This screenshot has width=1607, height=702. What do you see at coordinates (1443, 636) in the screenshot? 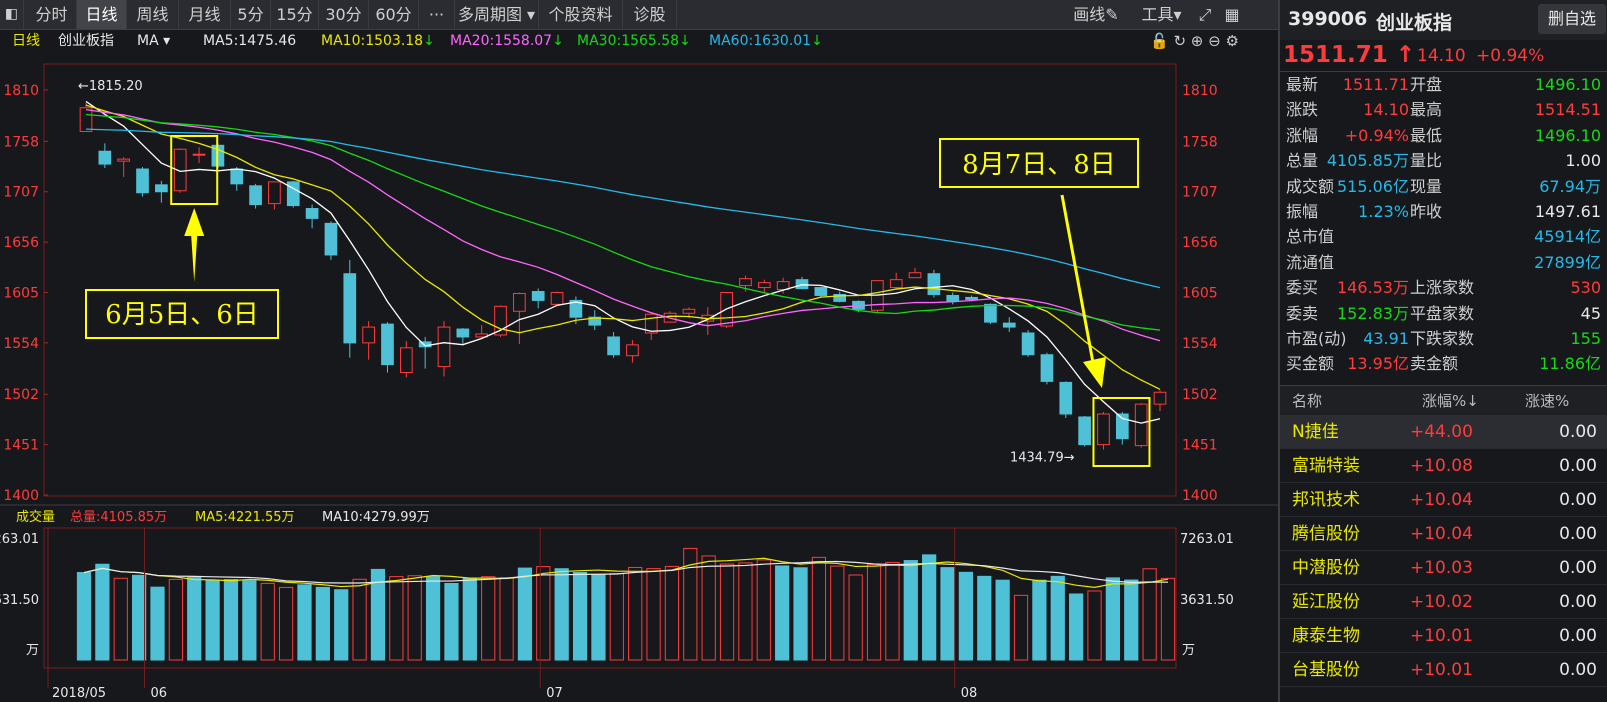
I see `stock-list-row: 康泰生物 +10.01 0.00` at bounding box center [1443, 636].